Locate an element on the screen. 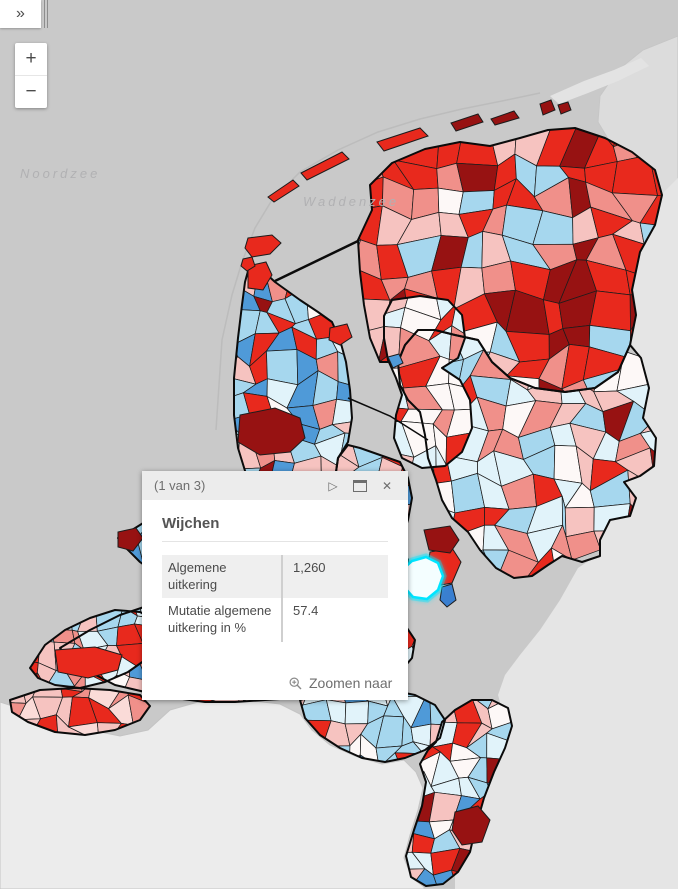 The image size is (678, 889). zoom-to-label: Zoomen naar is located at coordinates (351, 683).